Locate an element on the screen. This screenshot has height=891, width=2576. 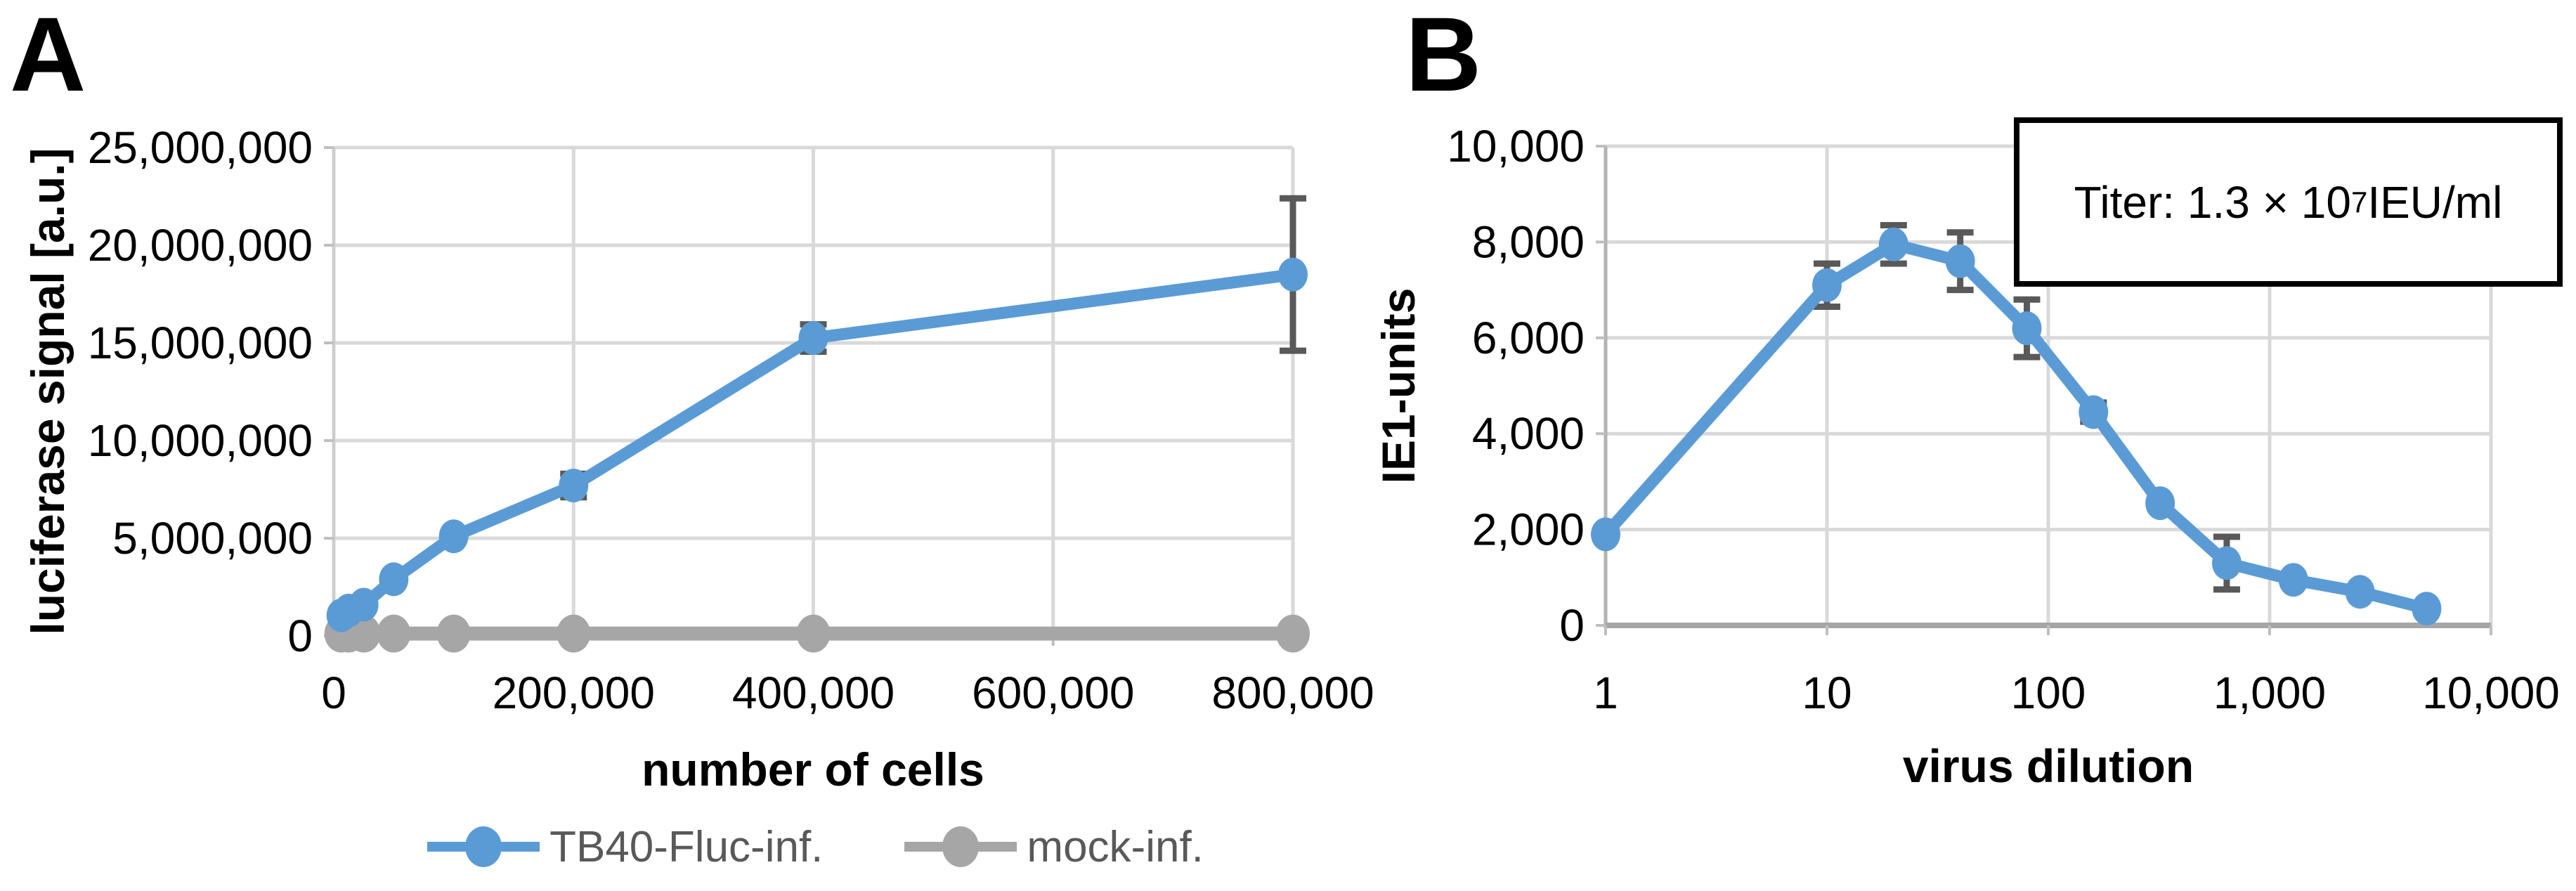
x-tick-label: 800,000 is located at coordinates (1292, 693).